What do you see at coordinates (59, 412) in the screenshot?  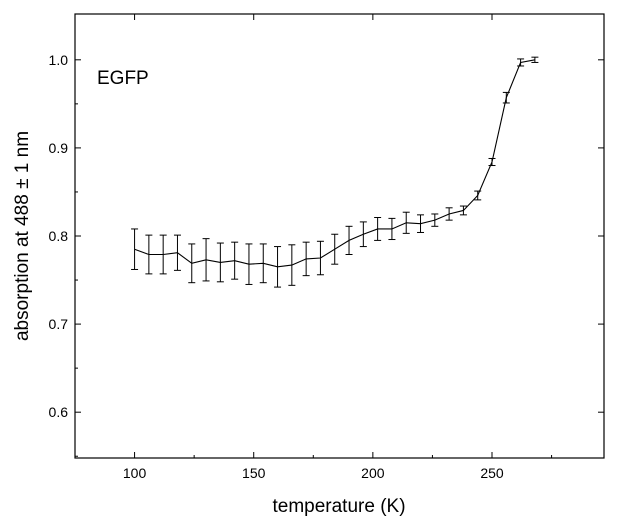 I see `y-tick-label: 0.6` at bounding box center [59, 412].